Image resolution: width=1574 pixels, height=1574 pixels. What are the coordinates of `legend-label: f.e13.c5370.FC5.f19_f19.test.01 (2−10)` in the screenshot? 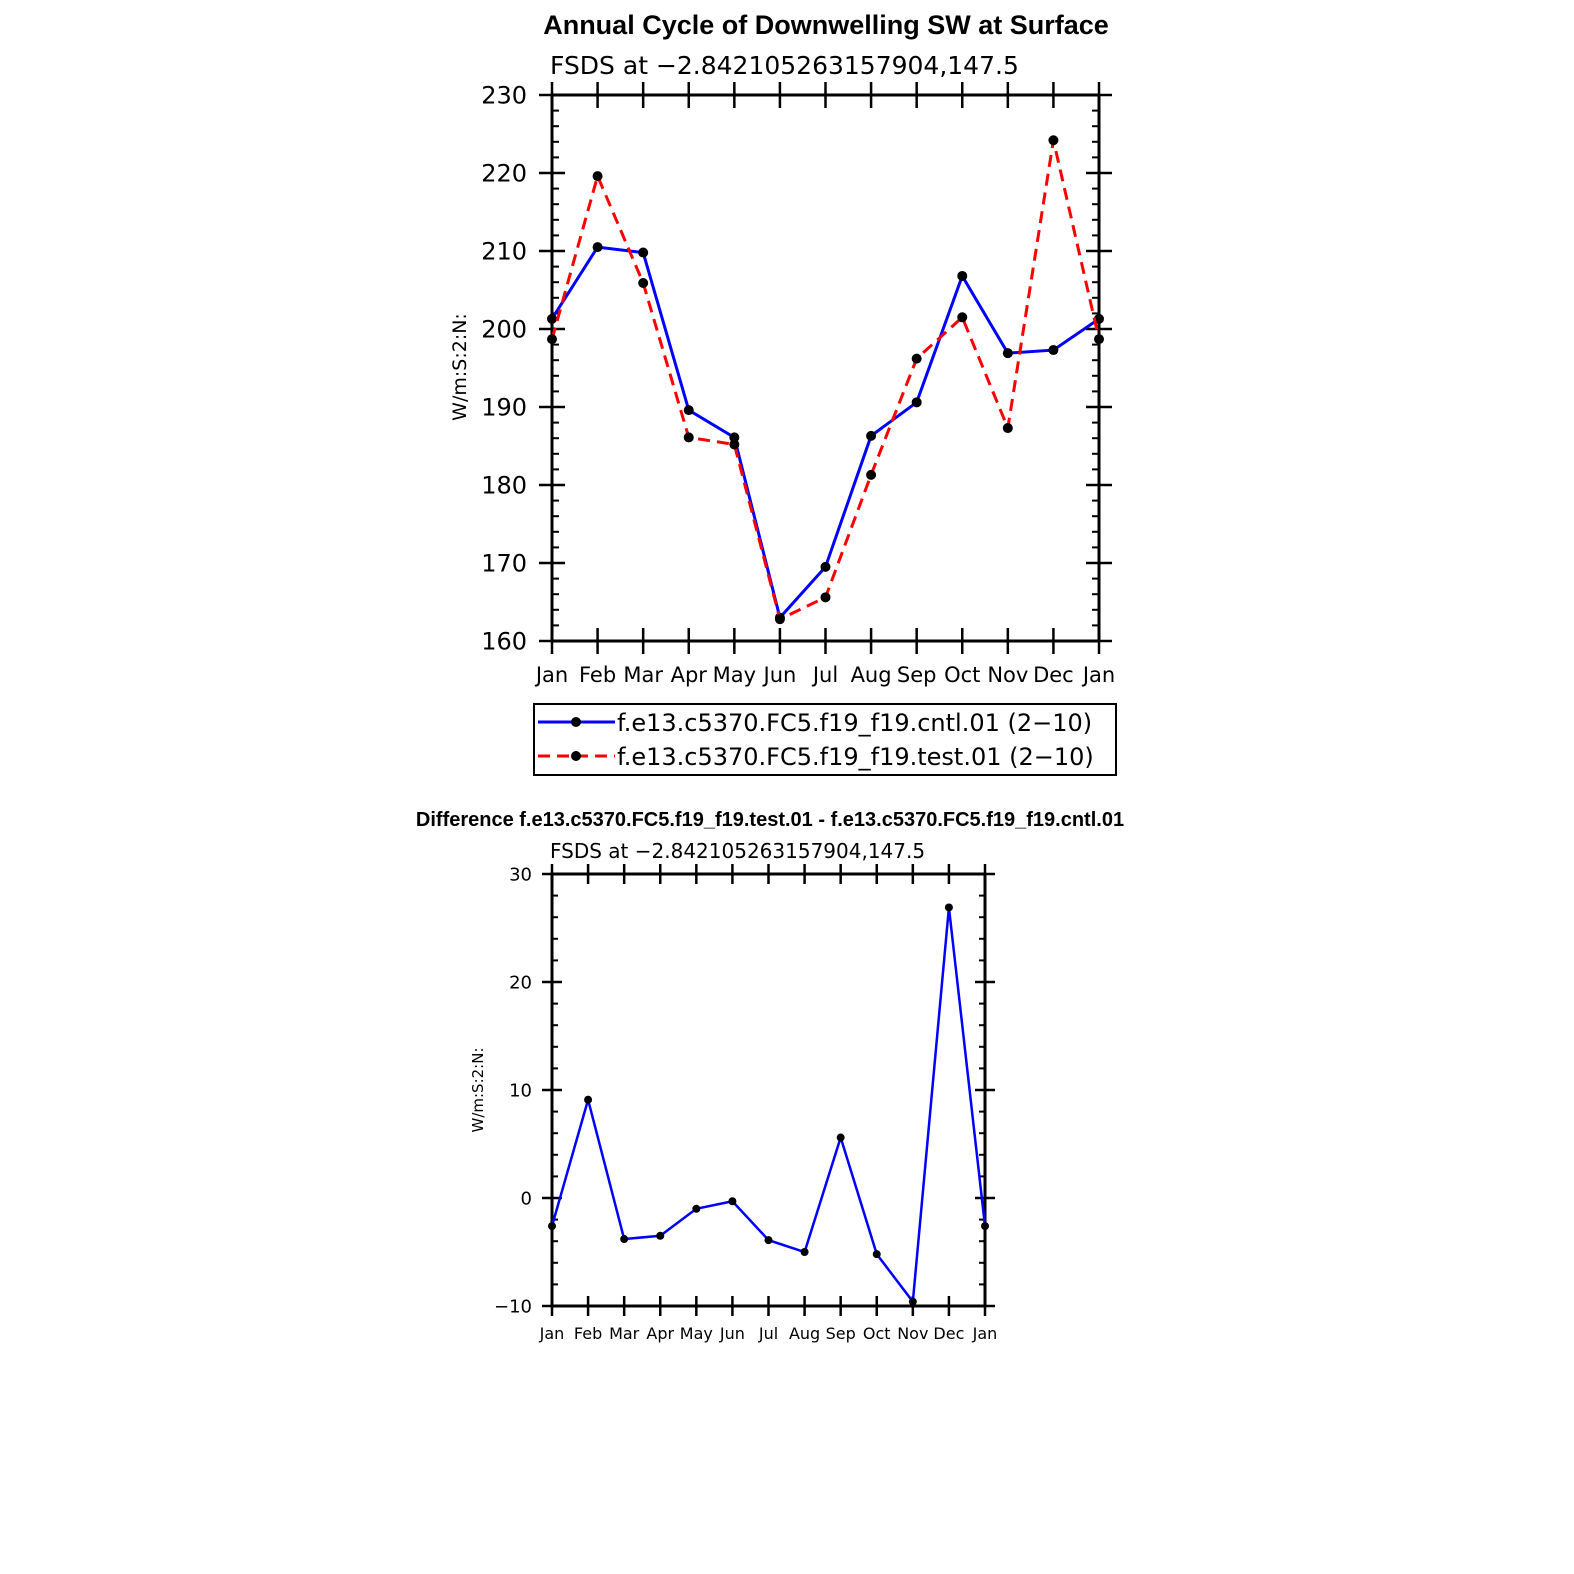 It's located at (855, 757).